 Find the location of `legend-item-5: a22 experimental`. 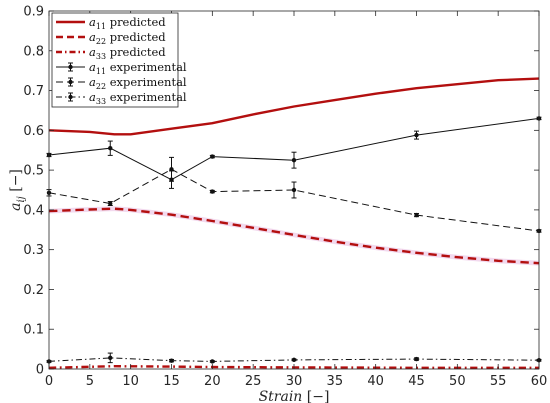

legend-item-5: a22 experimental is located at coordinates (121, 83).